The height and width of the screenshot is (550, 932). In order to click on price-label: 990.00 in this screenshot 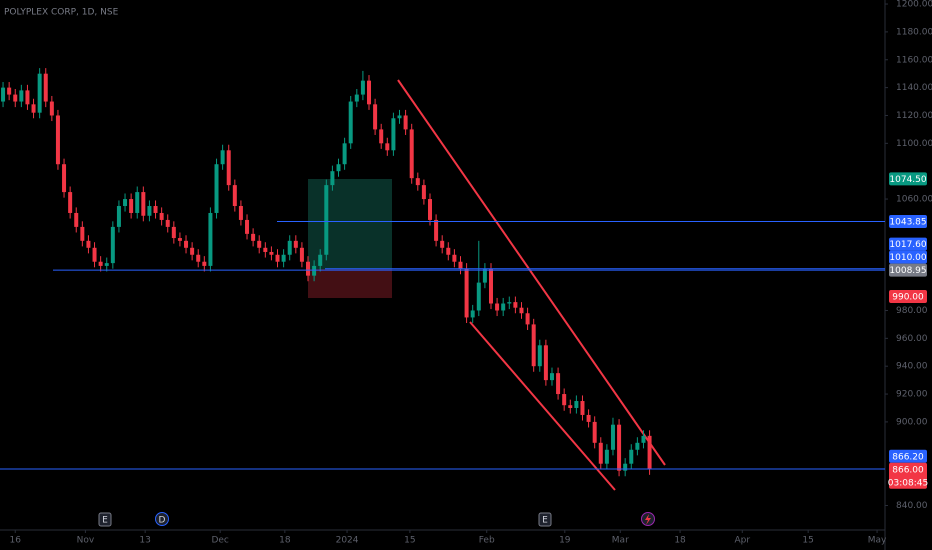, I will do `click(908, 298)`.